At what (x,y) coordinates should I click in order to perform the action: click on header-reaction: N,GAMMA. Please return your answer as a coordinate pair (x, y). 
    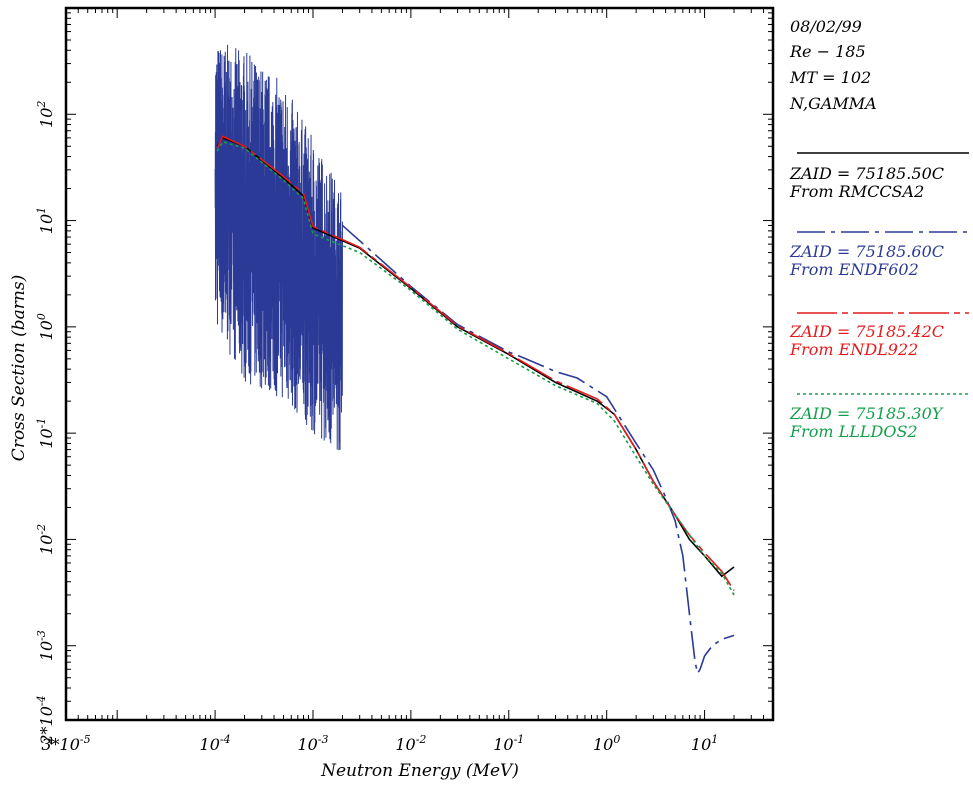
    Looking at the image, I should click on (833, 103).